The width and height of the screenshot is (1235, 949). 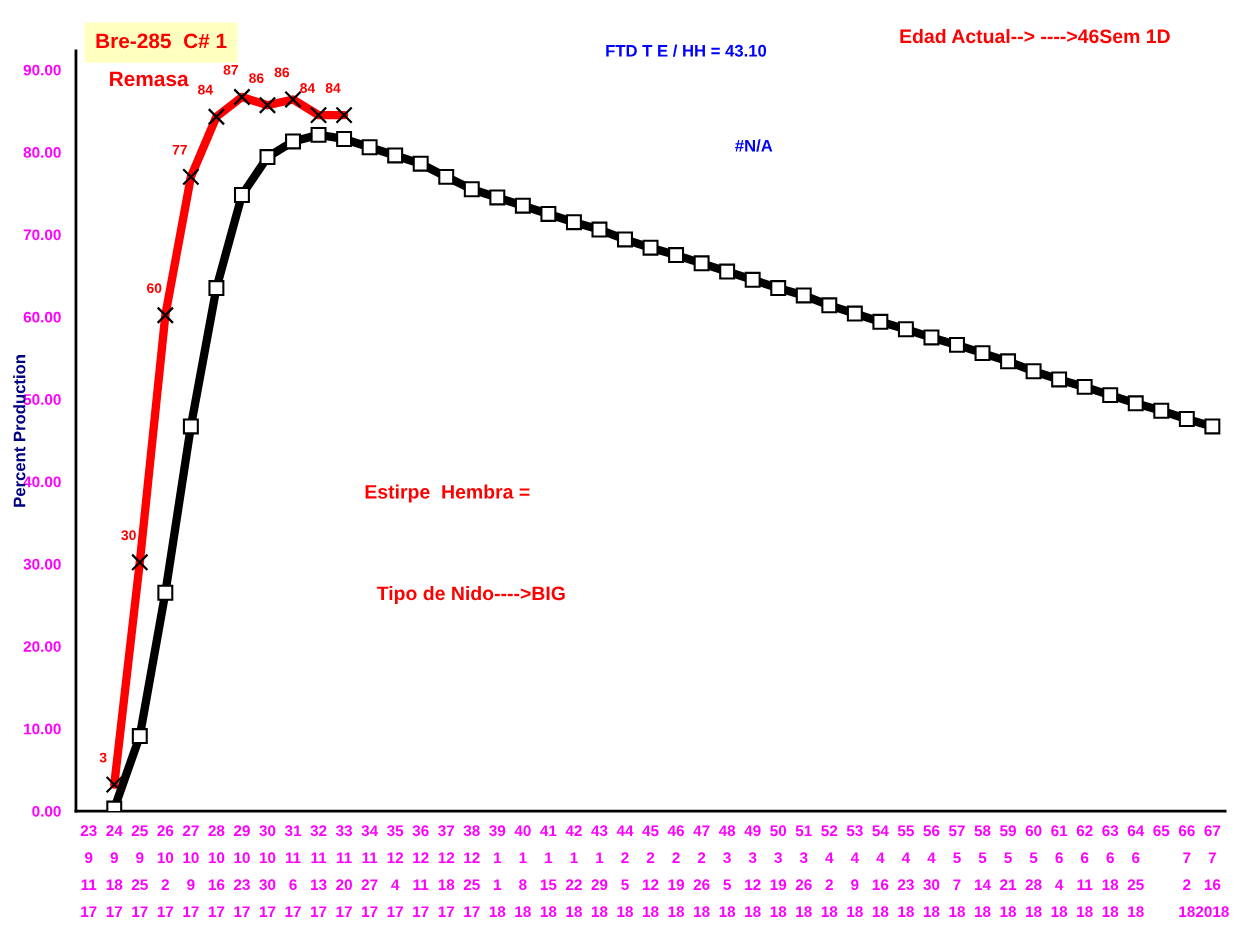 I want to click on x-tick-label: 63 6 18 18, so click(x=1110, y=871).